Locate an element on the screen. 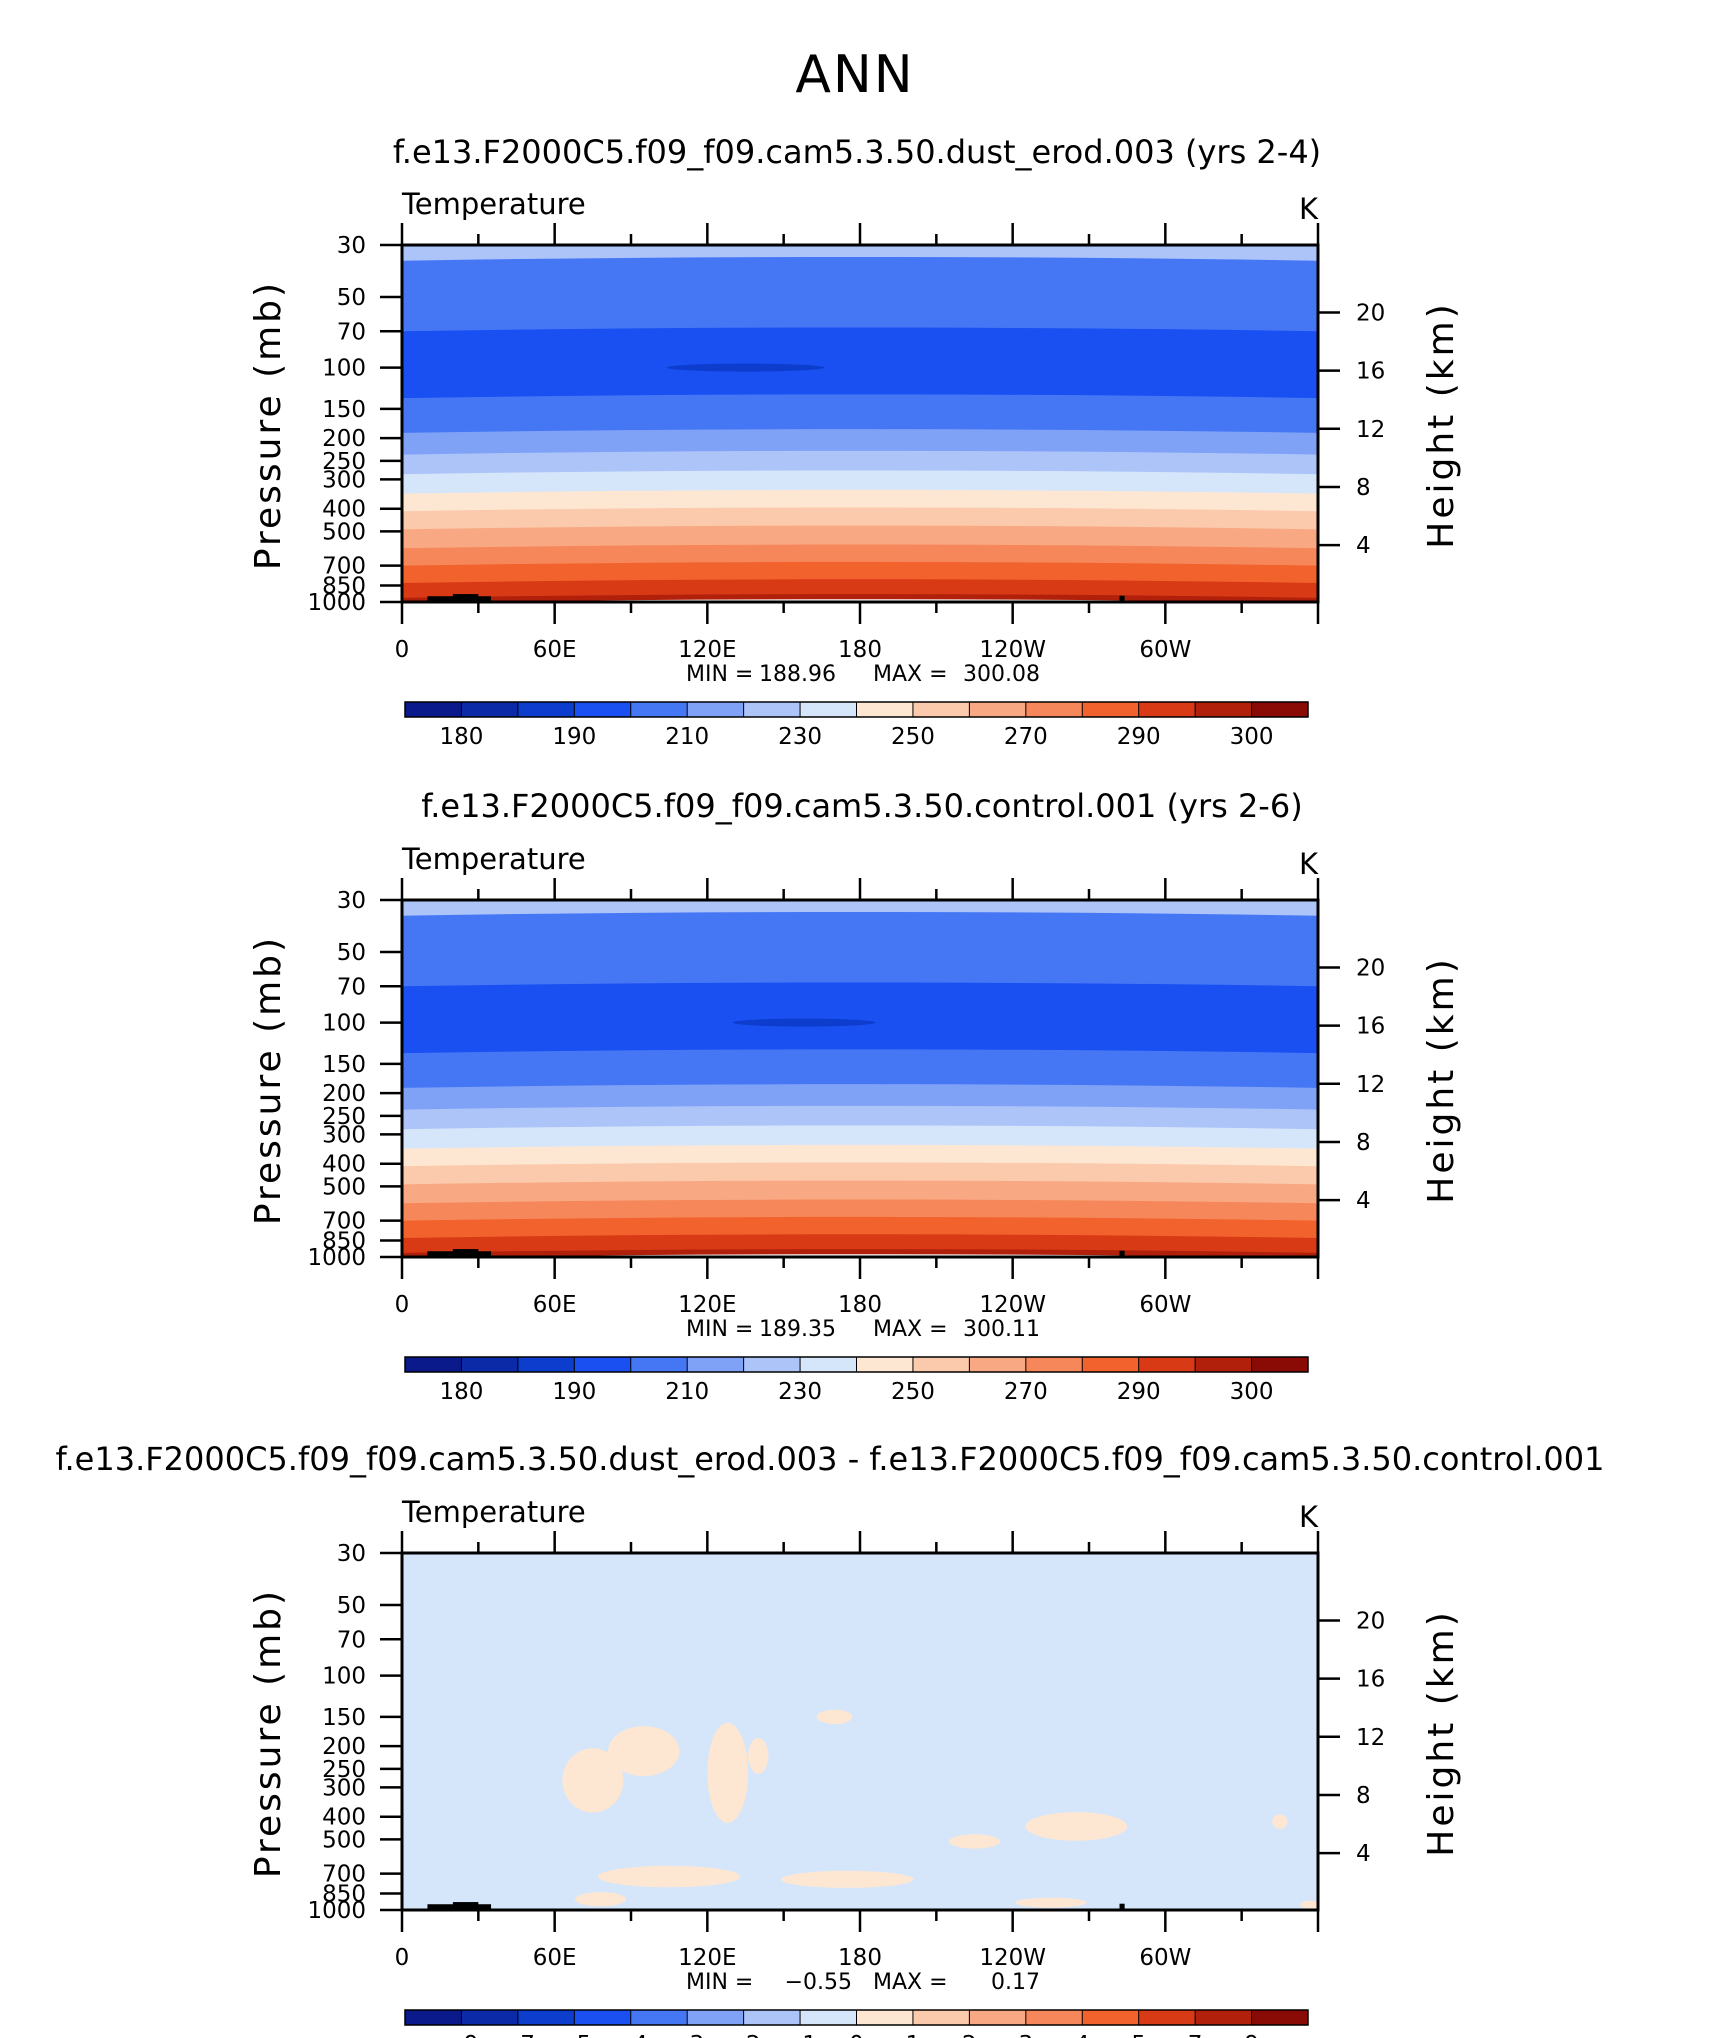 The image size is (1710, 2038). contour-background is located at coordinates (860, 1731).